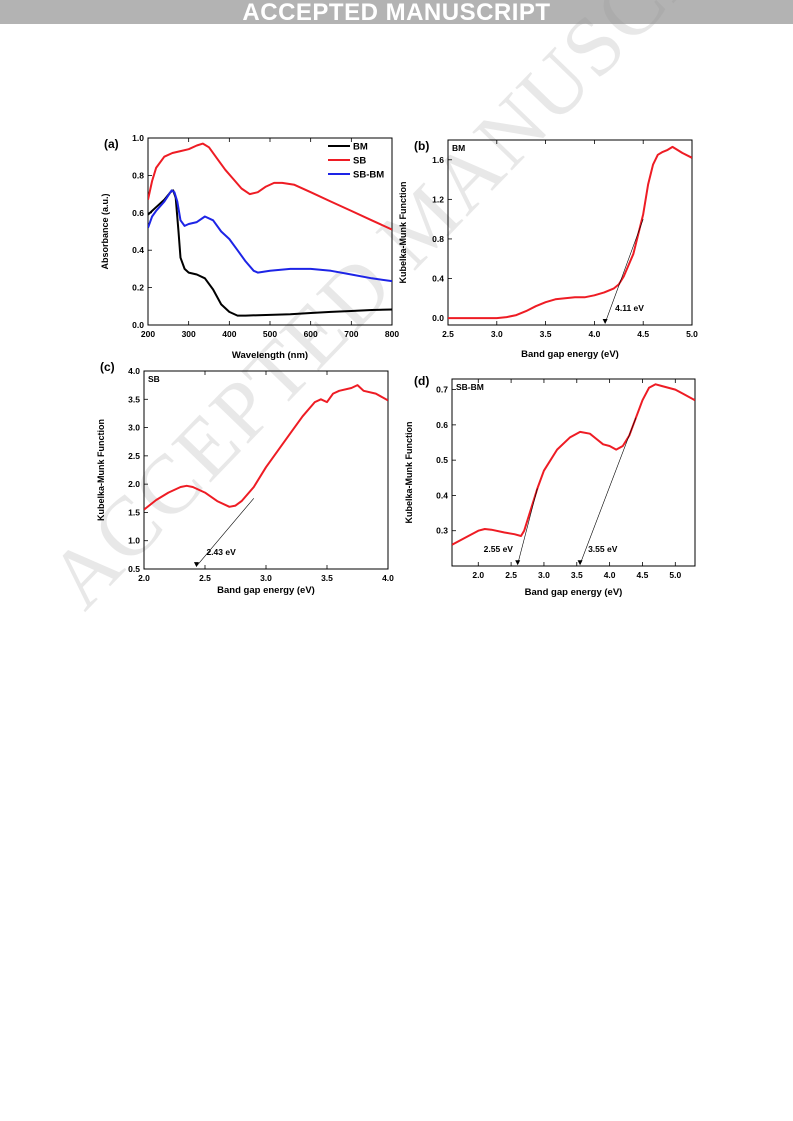 The image size is (793, 1121). Describe the element at coordinates (421, 381) in the screenshot. I see `panel-d-letter: (d)` at that location.